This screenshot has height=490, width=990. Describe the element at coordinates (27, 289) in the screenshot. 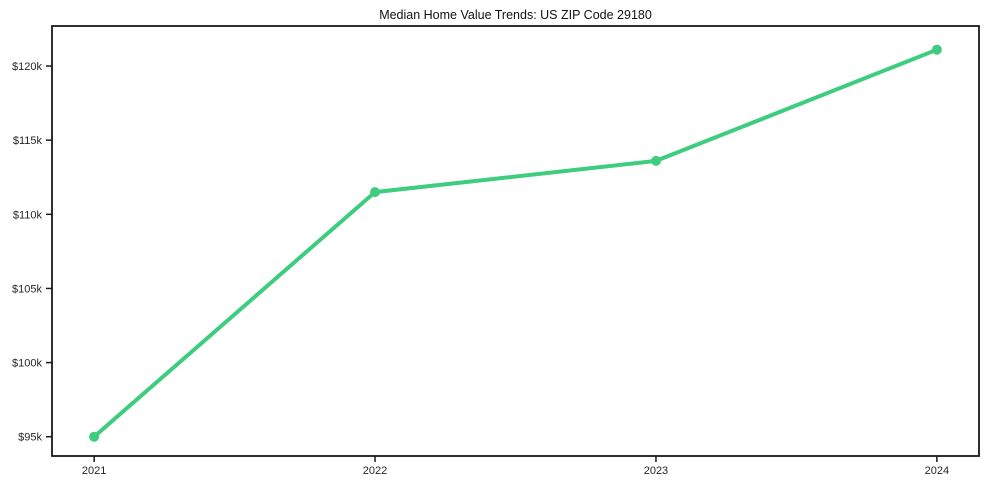

I see `y-axis-tick-label: $105k` at that location.